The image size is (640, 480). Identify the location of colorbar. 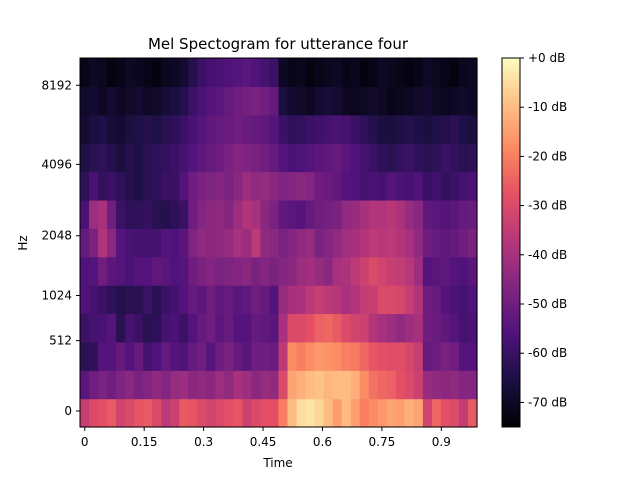
(511, 242).